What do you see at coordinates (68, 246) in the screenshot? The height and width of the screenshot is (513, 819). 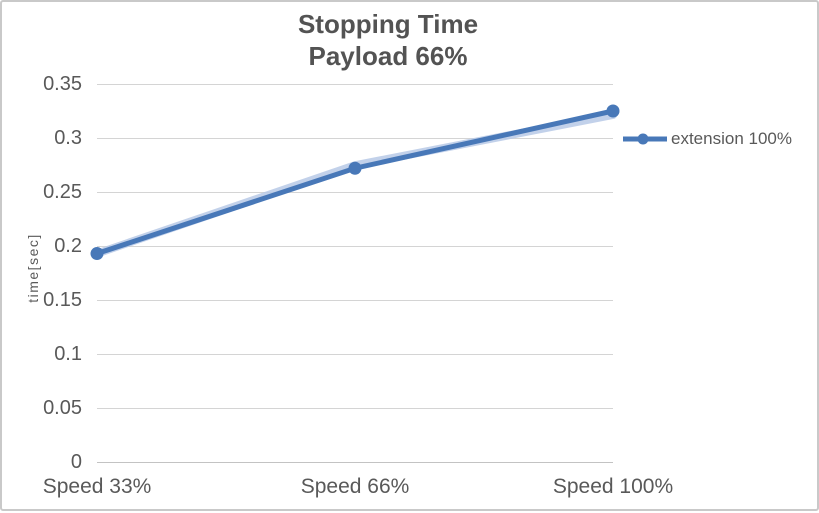 I see `y-tick-label: 0.2` at bounding box center [68, 246].